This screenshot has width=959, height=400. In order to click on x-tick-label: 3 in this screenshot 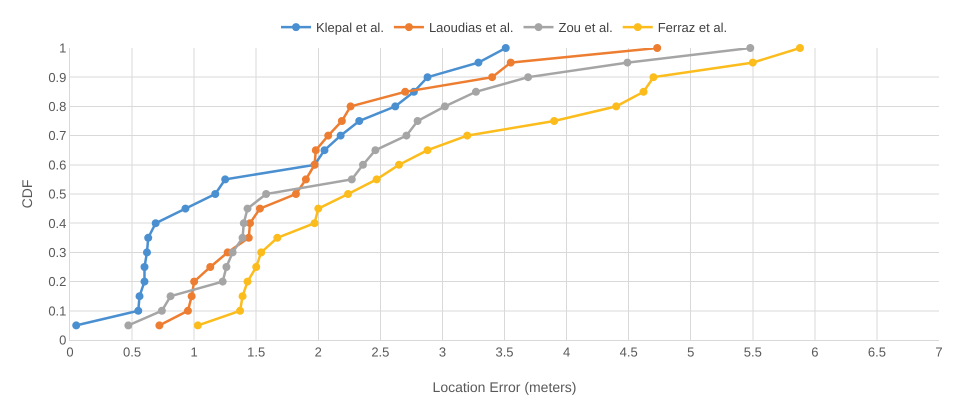, I will do `click(442, 352)`.